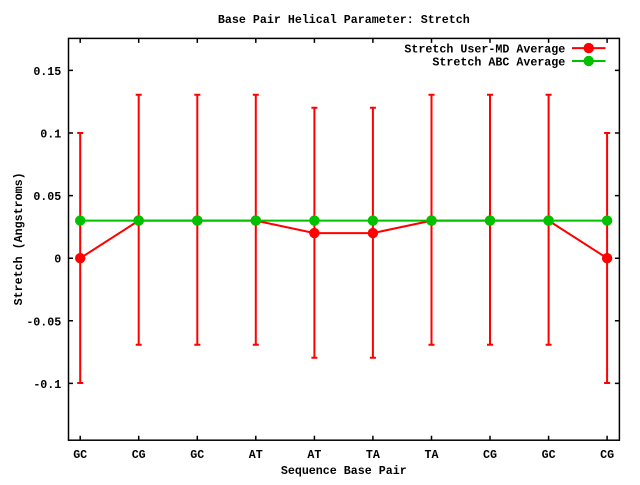  I want to click on svg-text: 0.15, so click(47, 72).